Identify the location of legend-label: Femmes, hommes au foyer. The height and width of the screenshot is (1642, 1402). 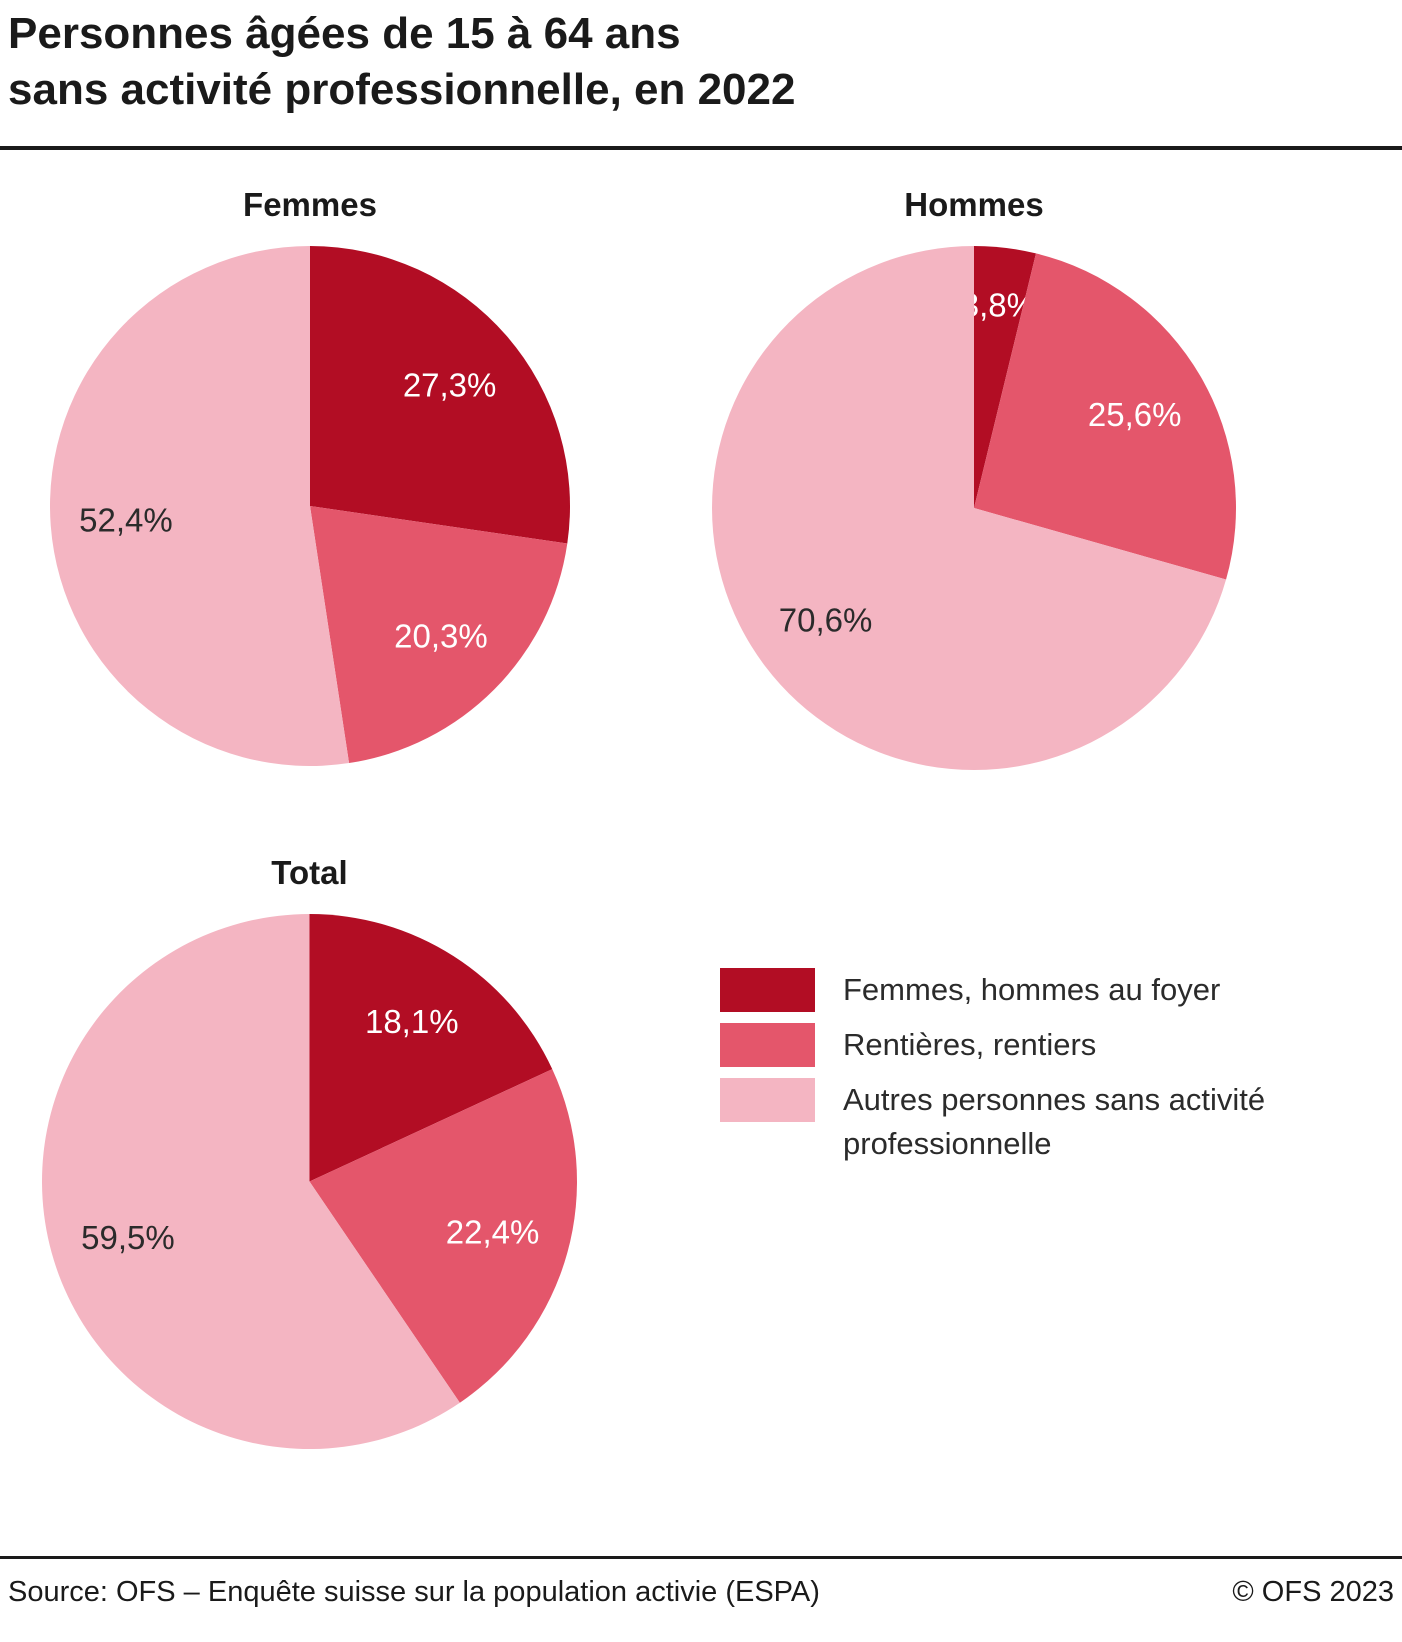
(1032, 989).